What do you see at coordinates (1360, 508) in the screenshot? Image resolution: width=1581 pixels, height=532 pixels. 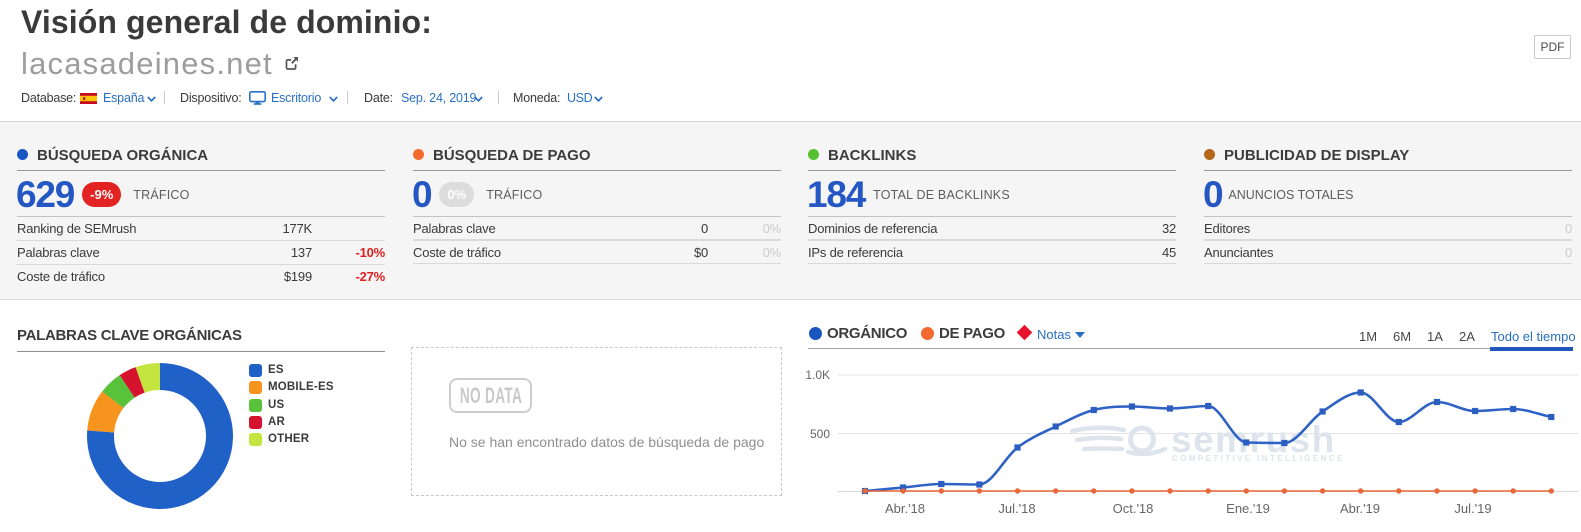 I see `svg-text: Abr.'19` at bounding box center [1360, 508].